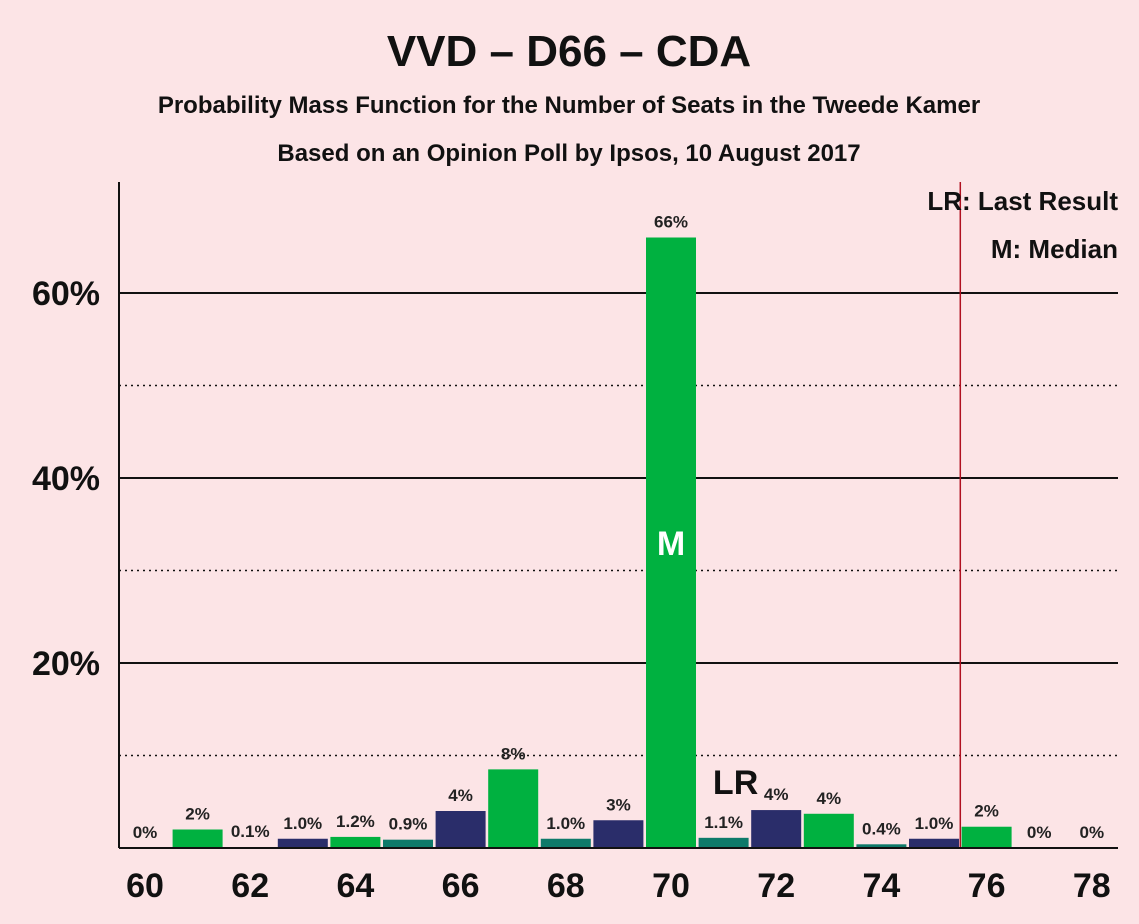 Image resolution: width=1139 pixels, height=924 pixels. What do you see at coordinates (569, 51) in the screenshot?
I see `chart-title: VVD – D66 – CDA` at bounding box center [569, 51].